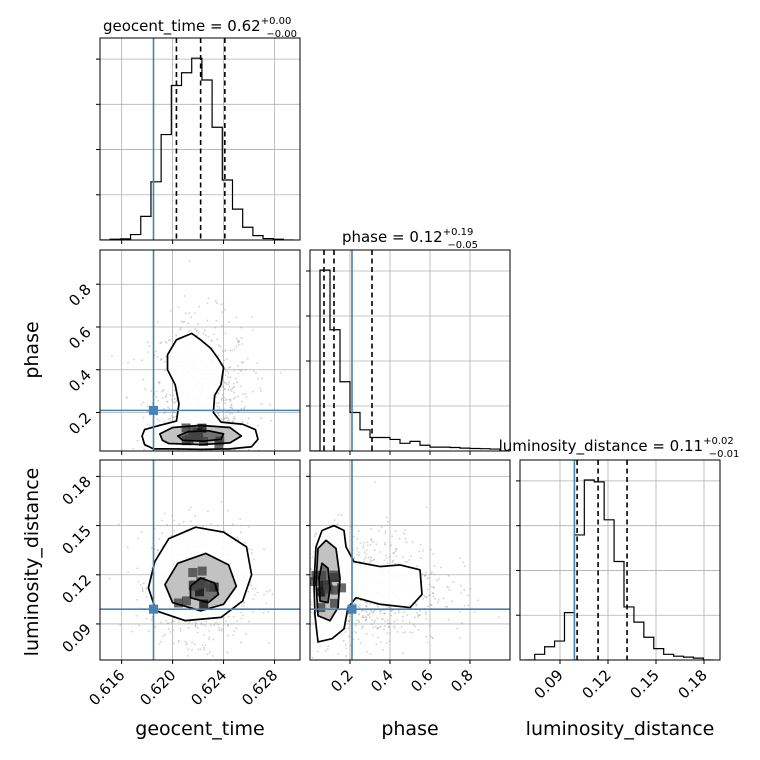 The image size is (760, 760). What do you see at coordinates (410, 560) in the screenshot?
I see `panel-frame-luminosity-distance-vs-phase` at bounding box center [410, 560].